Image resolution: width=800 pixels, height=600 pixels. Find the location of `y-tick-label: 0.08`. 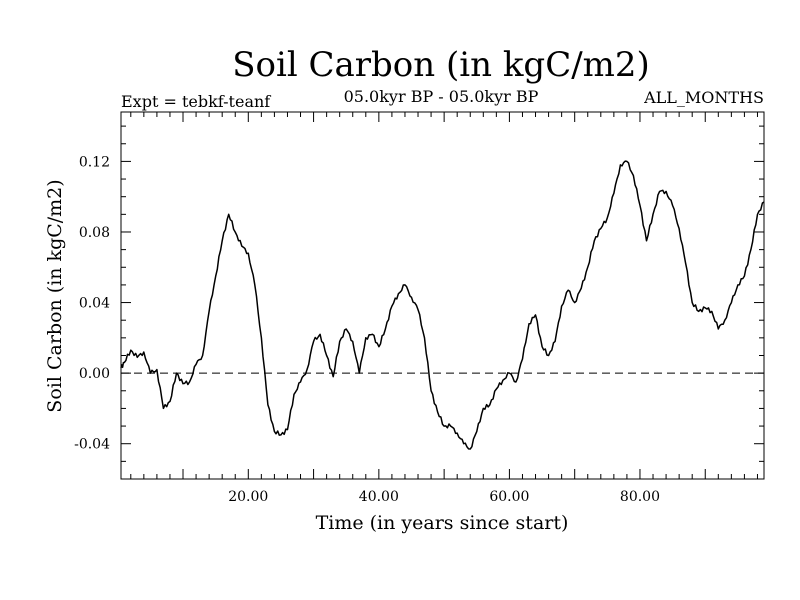

y-tick-label: 0.08 is located at coordinates (94, 233).